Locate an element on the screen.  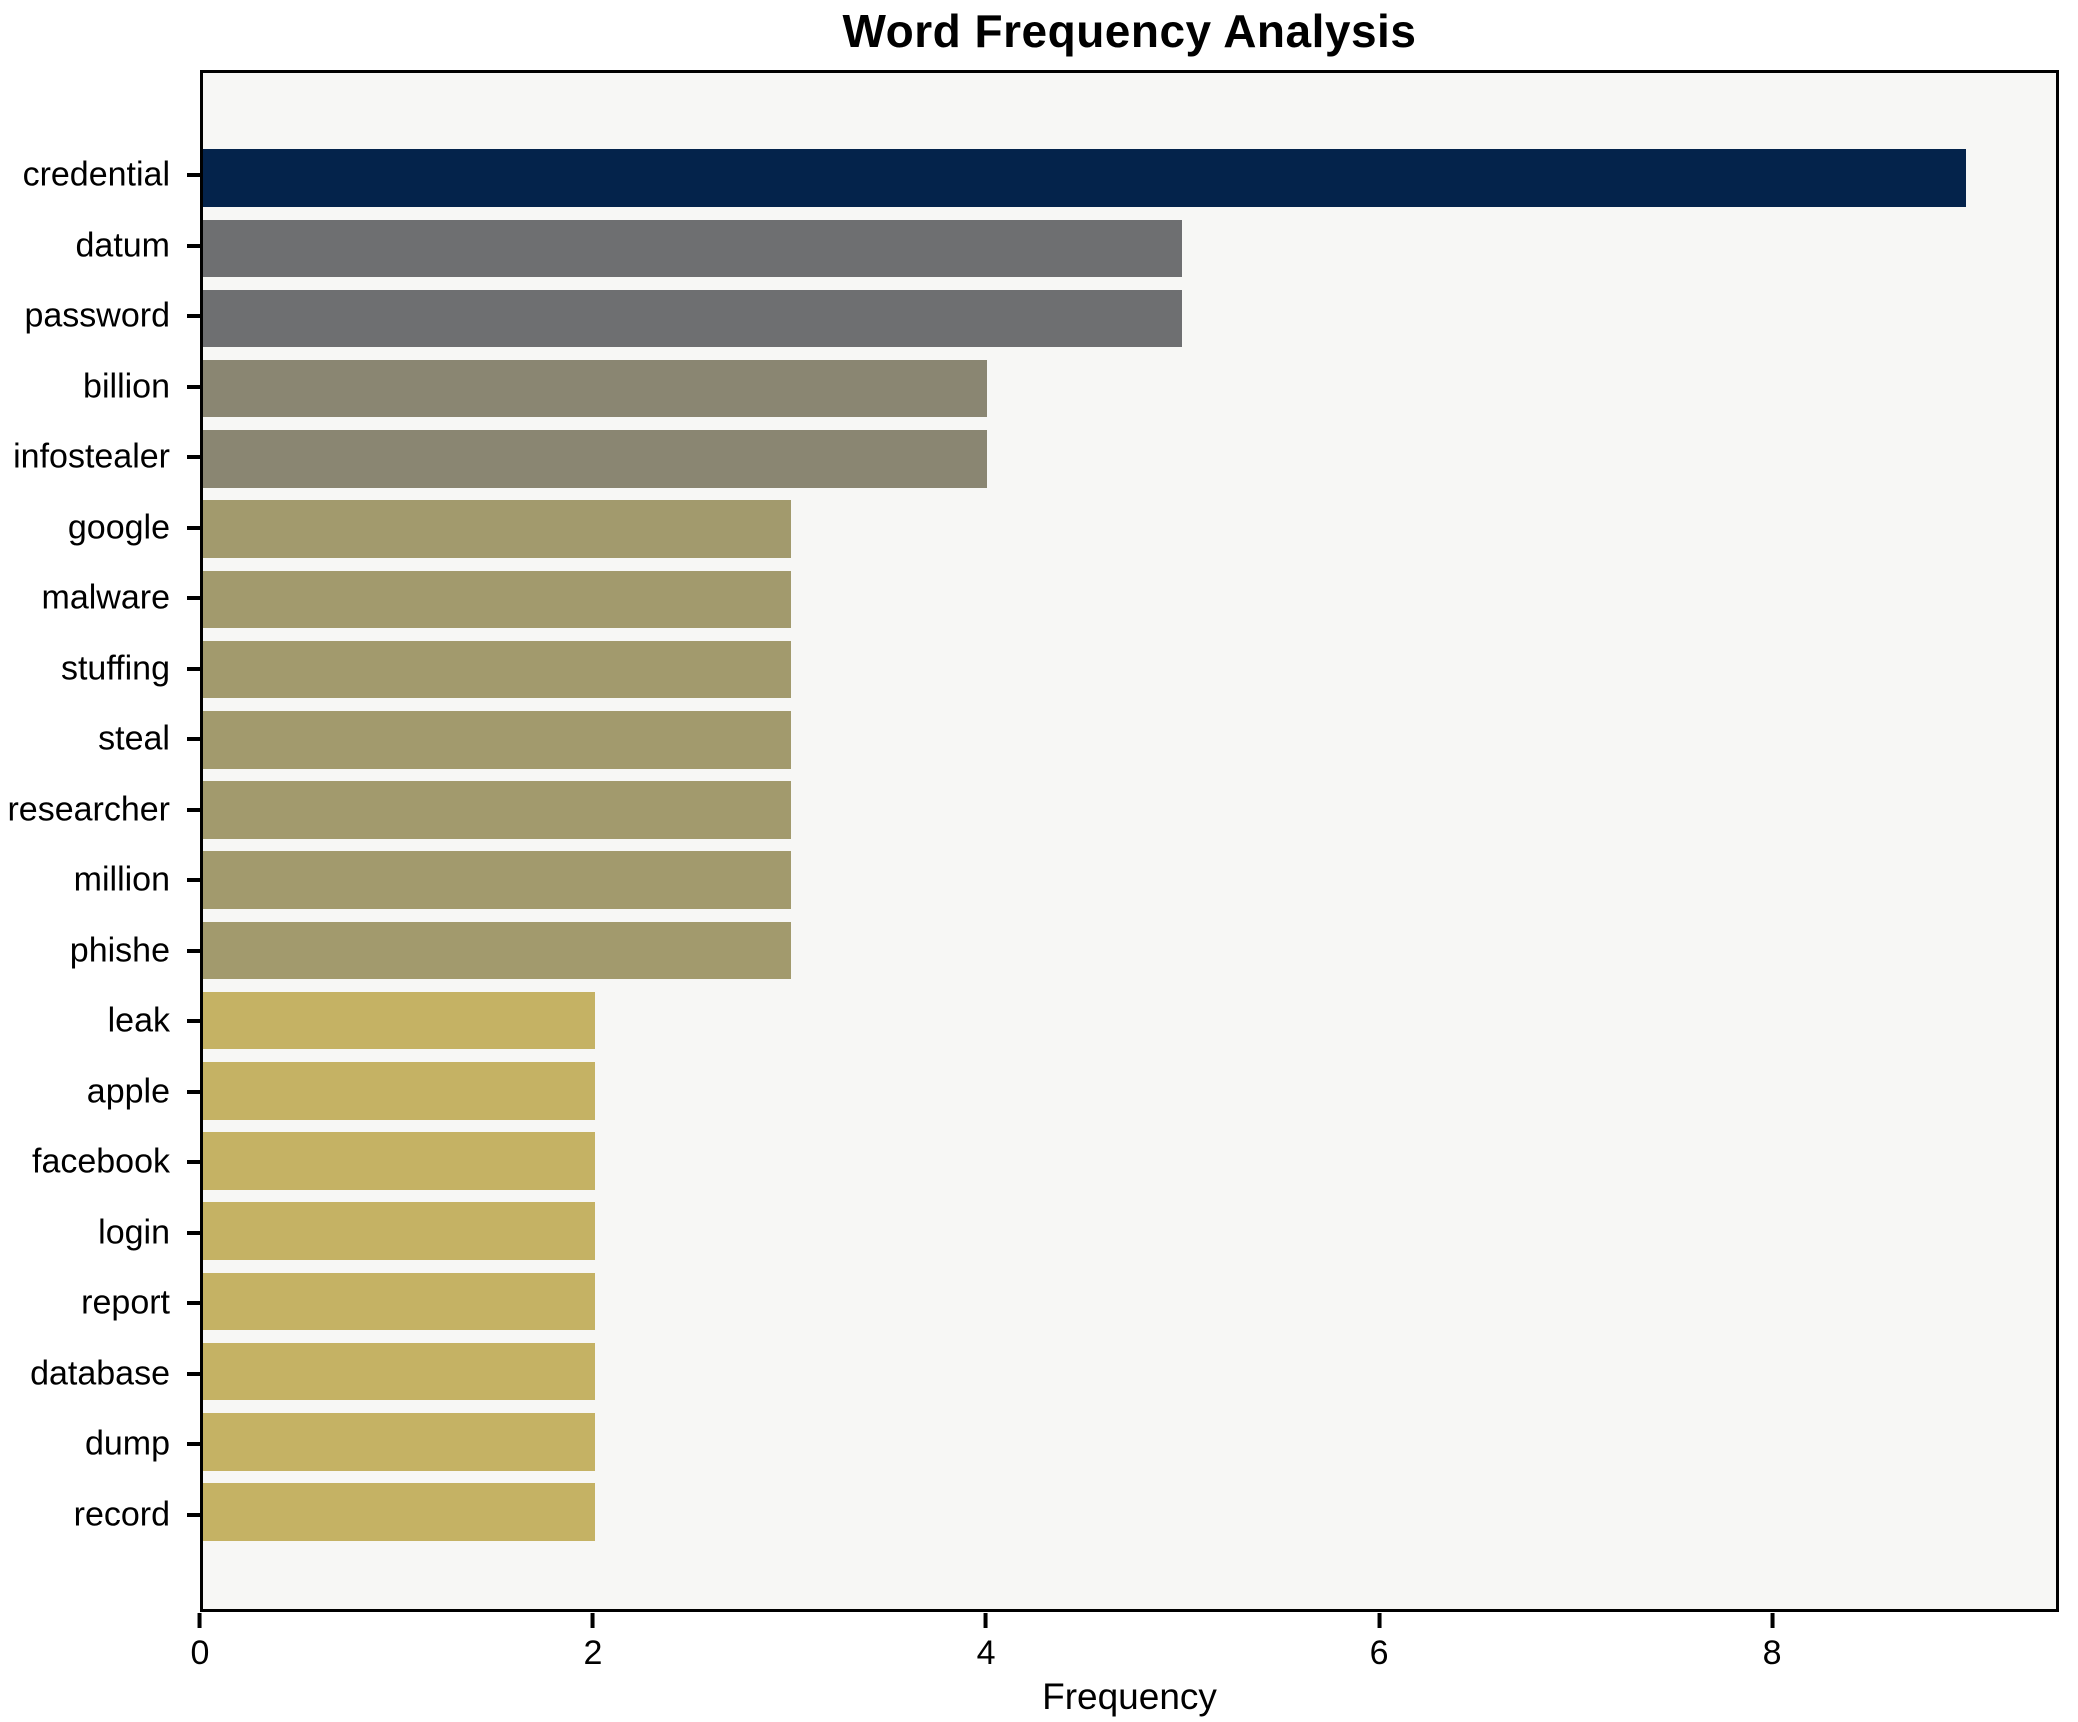
y-axis-label-google: google is located at coordinates (118, 527).